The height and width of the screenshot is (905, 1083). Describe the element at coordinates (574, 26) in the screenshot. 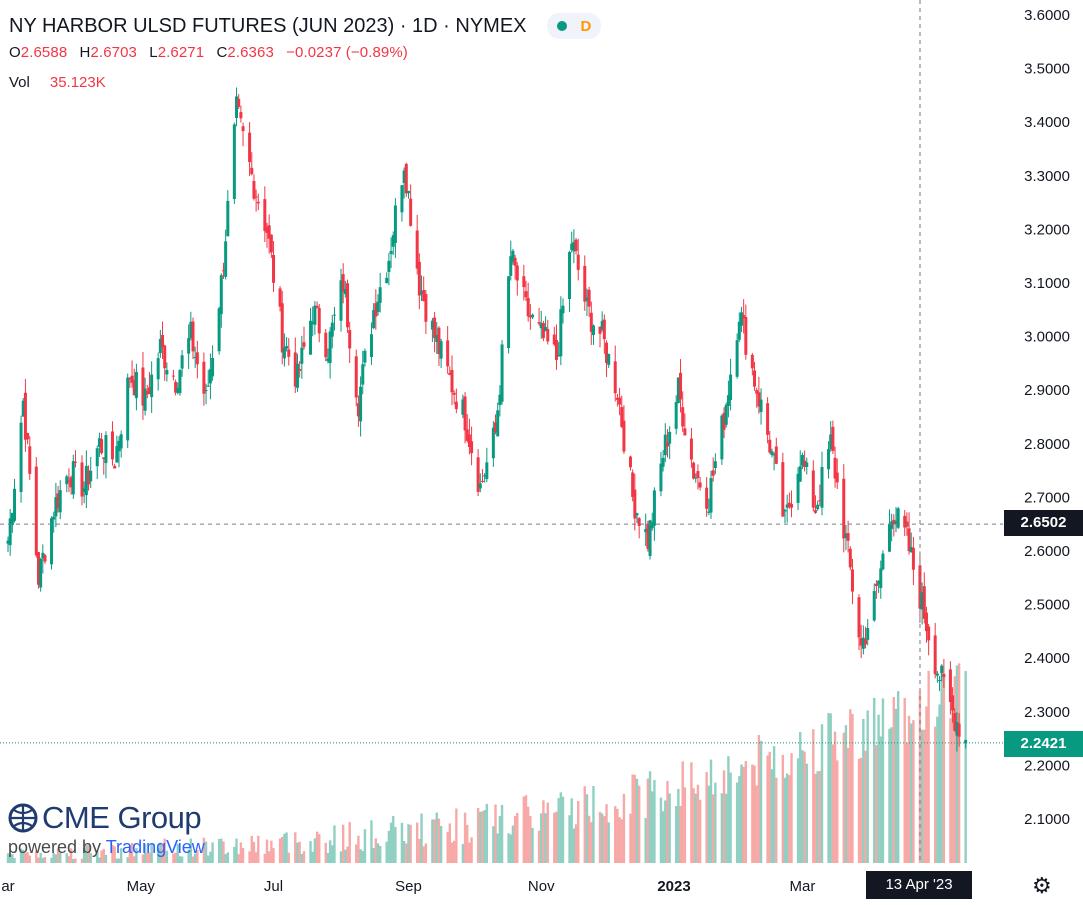

I see `status-pill: D` at that location.